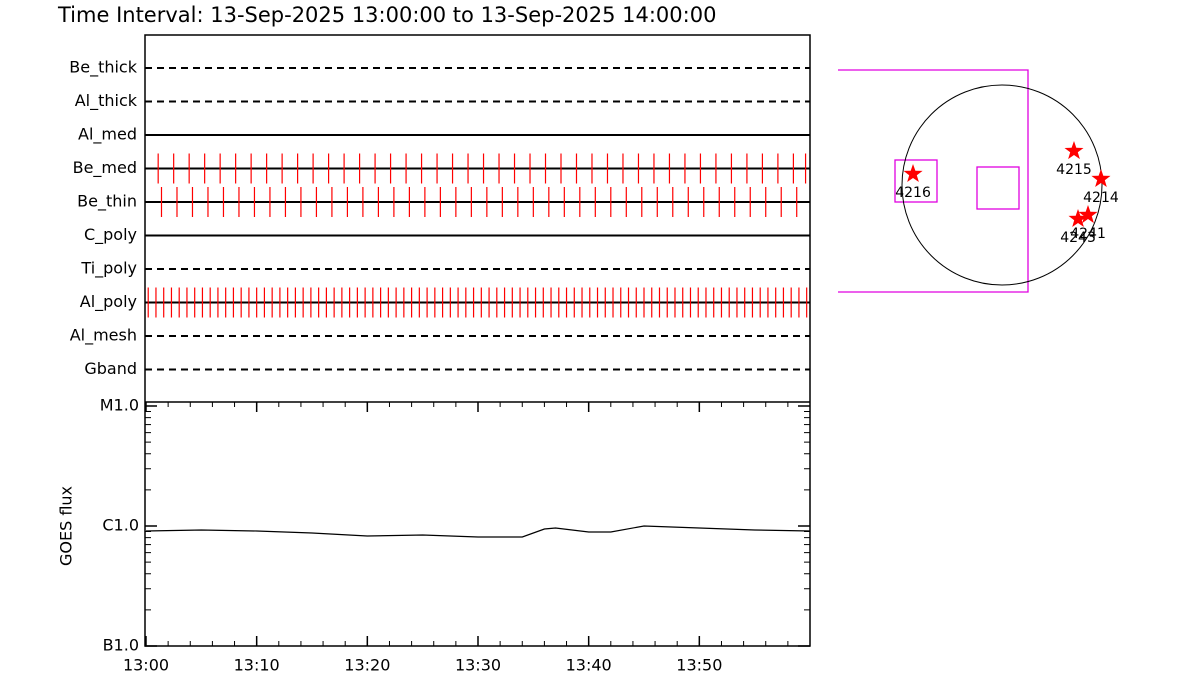  Describe the element at coordinates (478, 665) in the screenshot. I see `x-tick-label: 13:30` at that location.